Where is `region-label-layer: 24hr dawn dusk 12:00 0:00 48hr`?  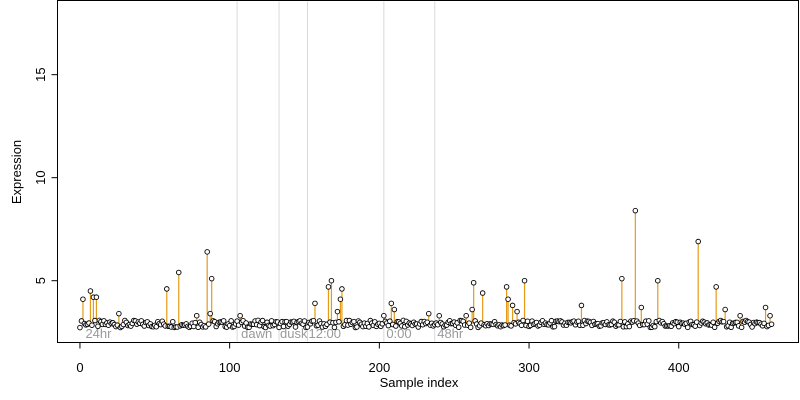
region-label-layer: 24hr dawn dusk 12:00 0:00 48hr is located at coordinates (274, 333).